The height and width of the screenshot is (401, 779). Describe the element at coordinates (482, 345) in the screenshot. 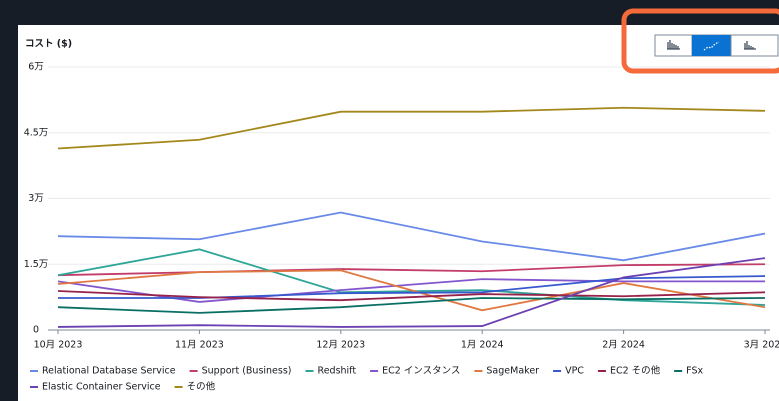

I see `x-tick-label: 1月 2024` at that location.